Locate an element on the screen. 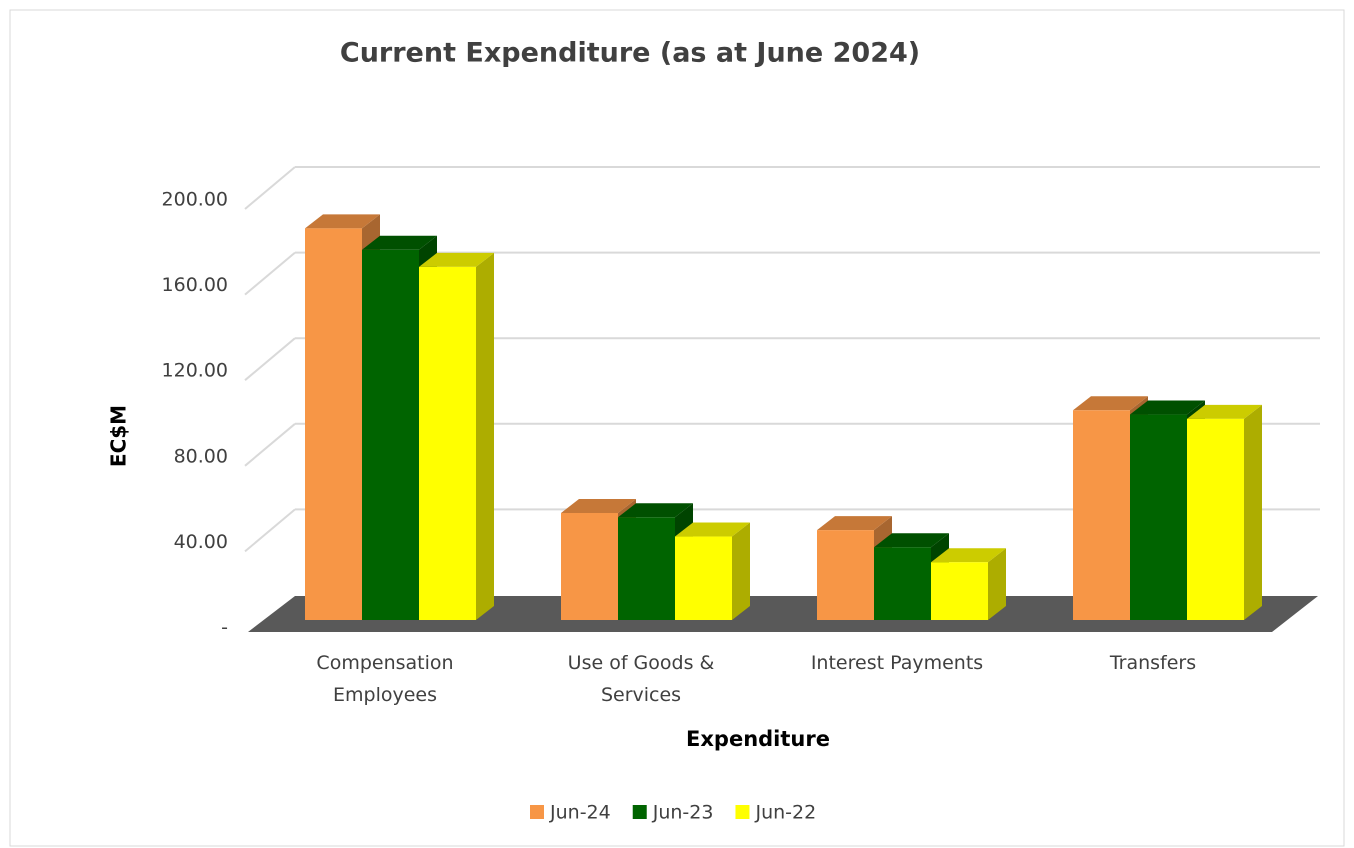 The height and width of the screenshot is (848, 1354). y-tick-label: 80.00 is located at coordinates (201, 456).